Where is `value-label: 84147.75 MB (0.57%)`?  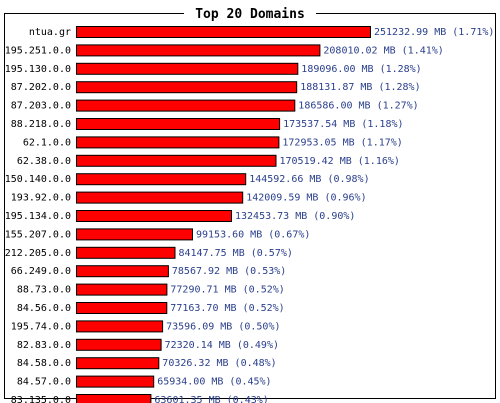
value-label: 84147.75 MB (0.57%) is located at coordinates (236, 253).